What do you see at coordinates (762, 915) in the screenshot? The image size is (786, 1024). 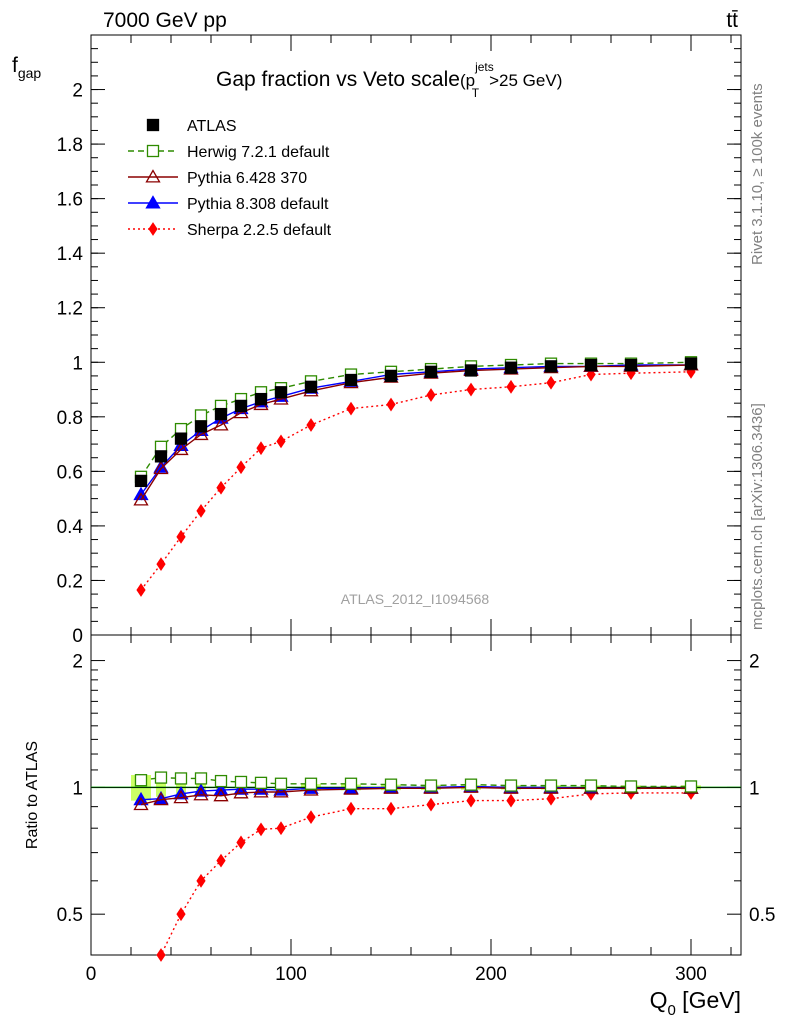 I see `ratio-y-tick-label-right: 0.5` at bounding box center [762, 915].